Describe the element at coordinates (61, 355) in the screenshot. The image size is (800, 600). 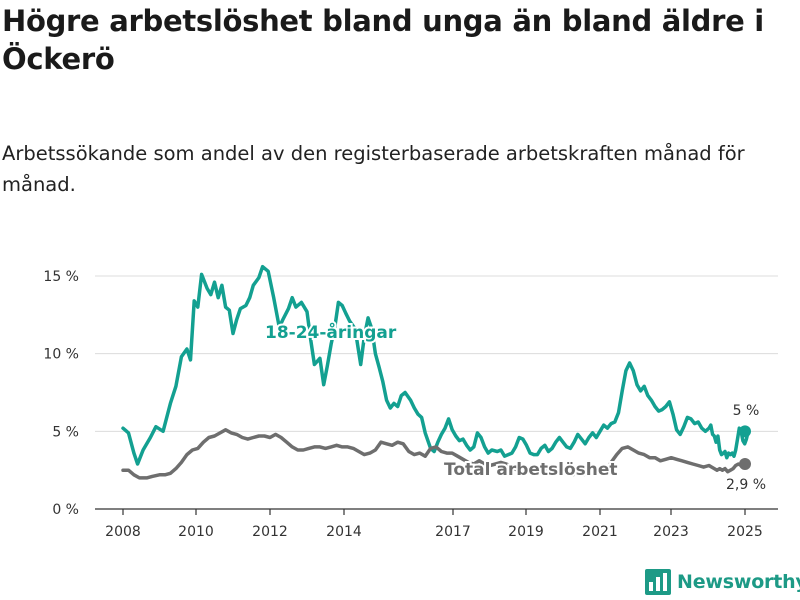
I see `y-tick-label: 10 %` at that location.